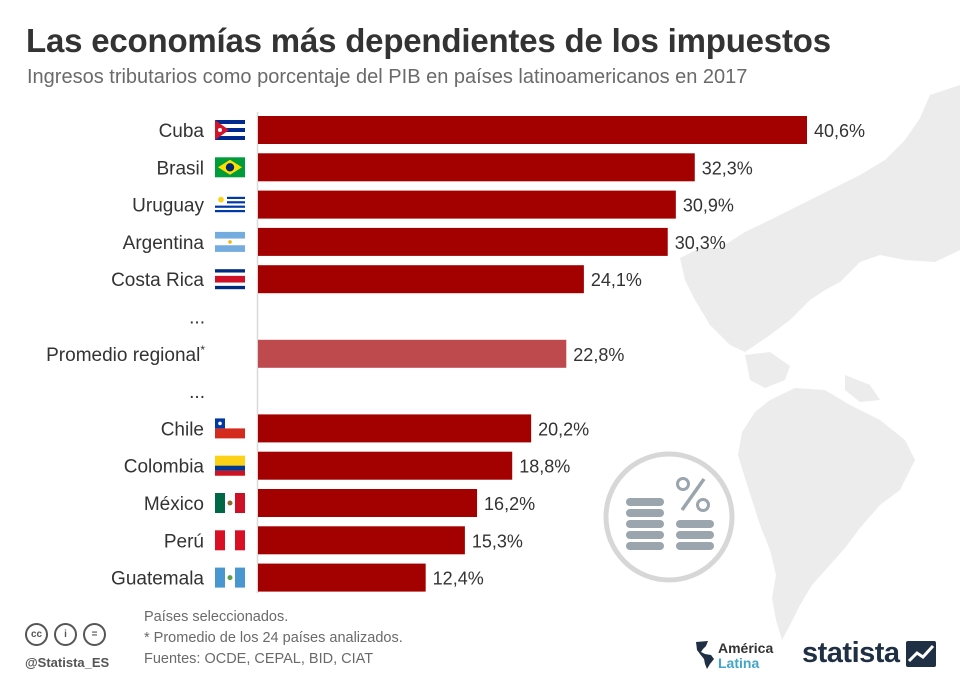 This screenshot has height=684, width=960. What do you see at coordinates (180, 168) in the screenshot?
I see `category-label-brasil: Brasil` at bounding box center [180, 168].